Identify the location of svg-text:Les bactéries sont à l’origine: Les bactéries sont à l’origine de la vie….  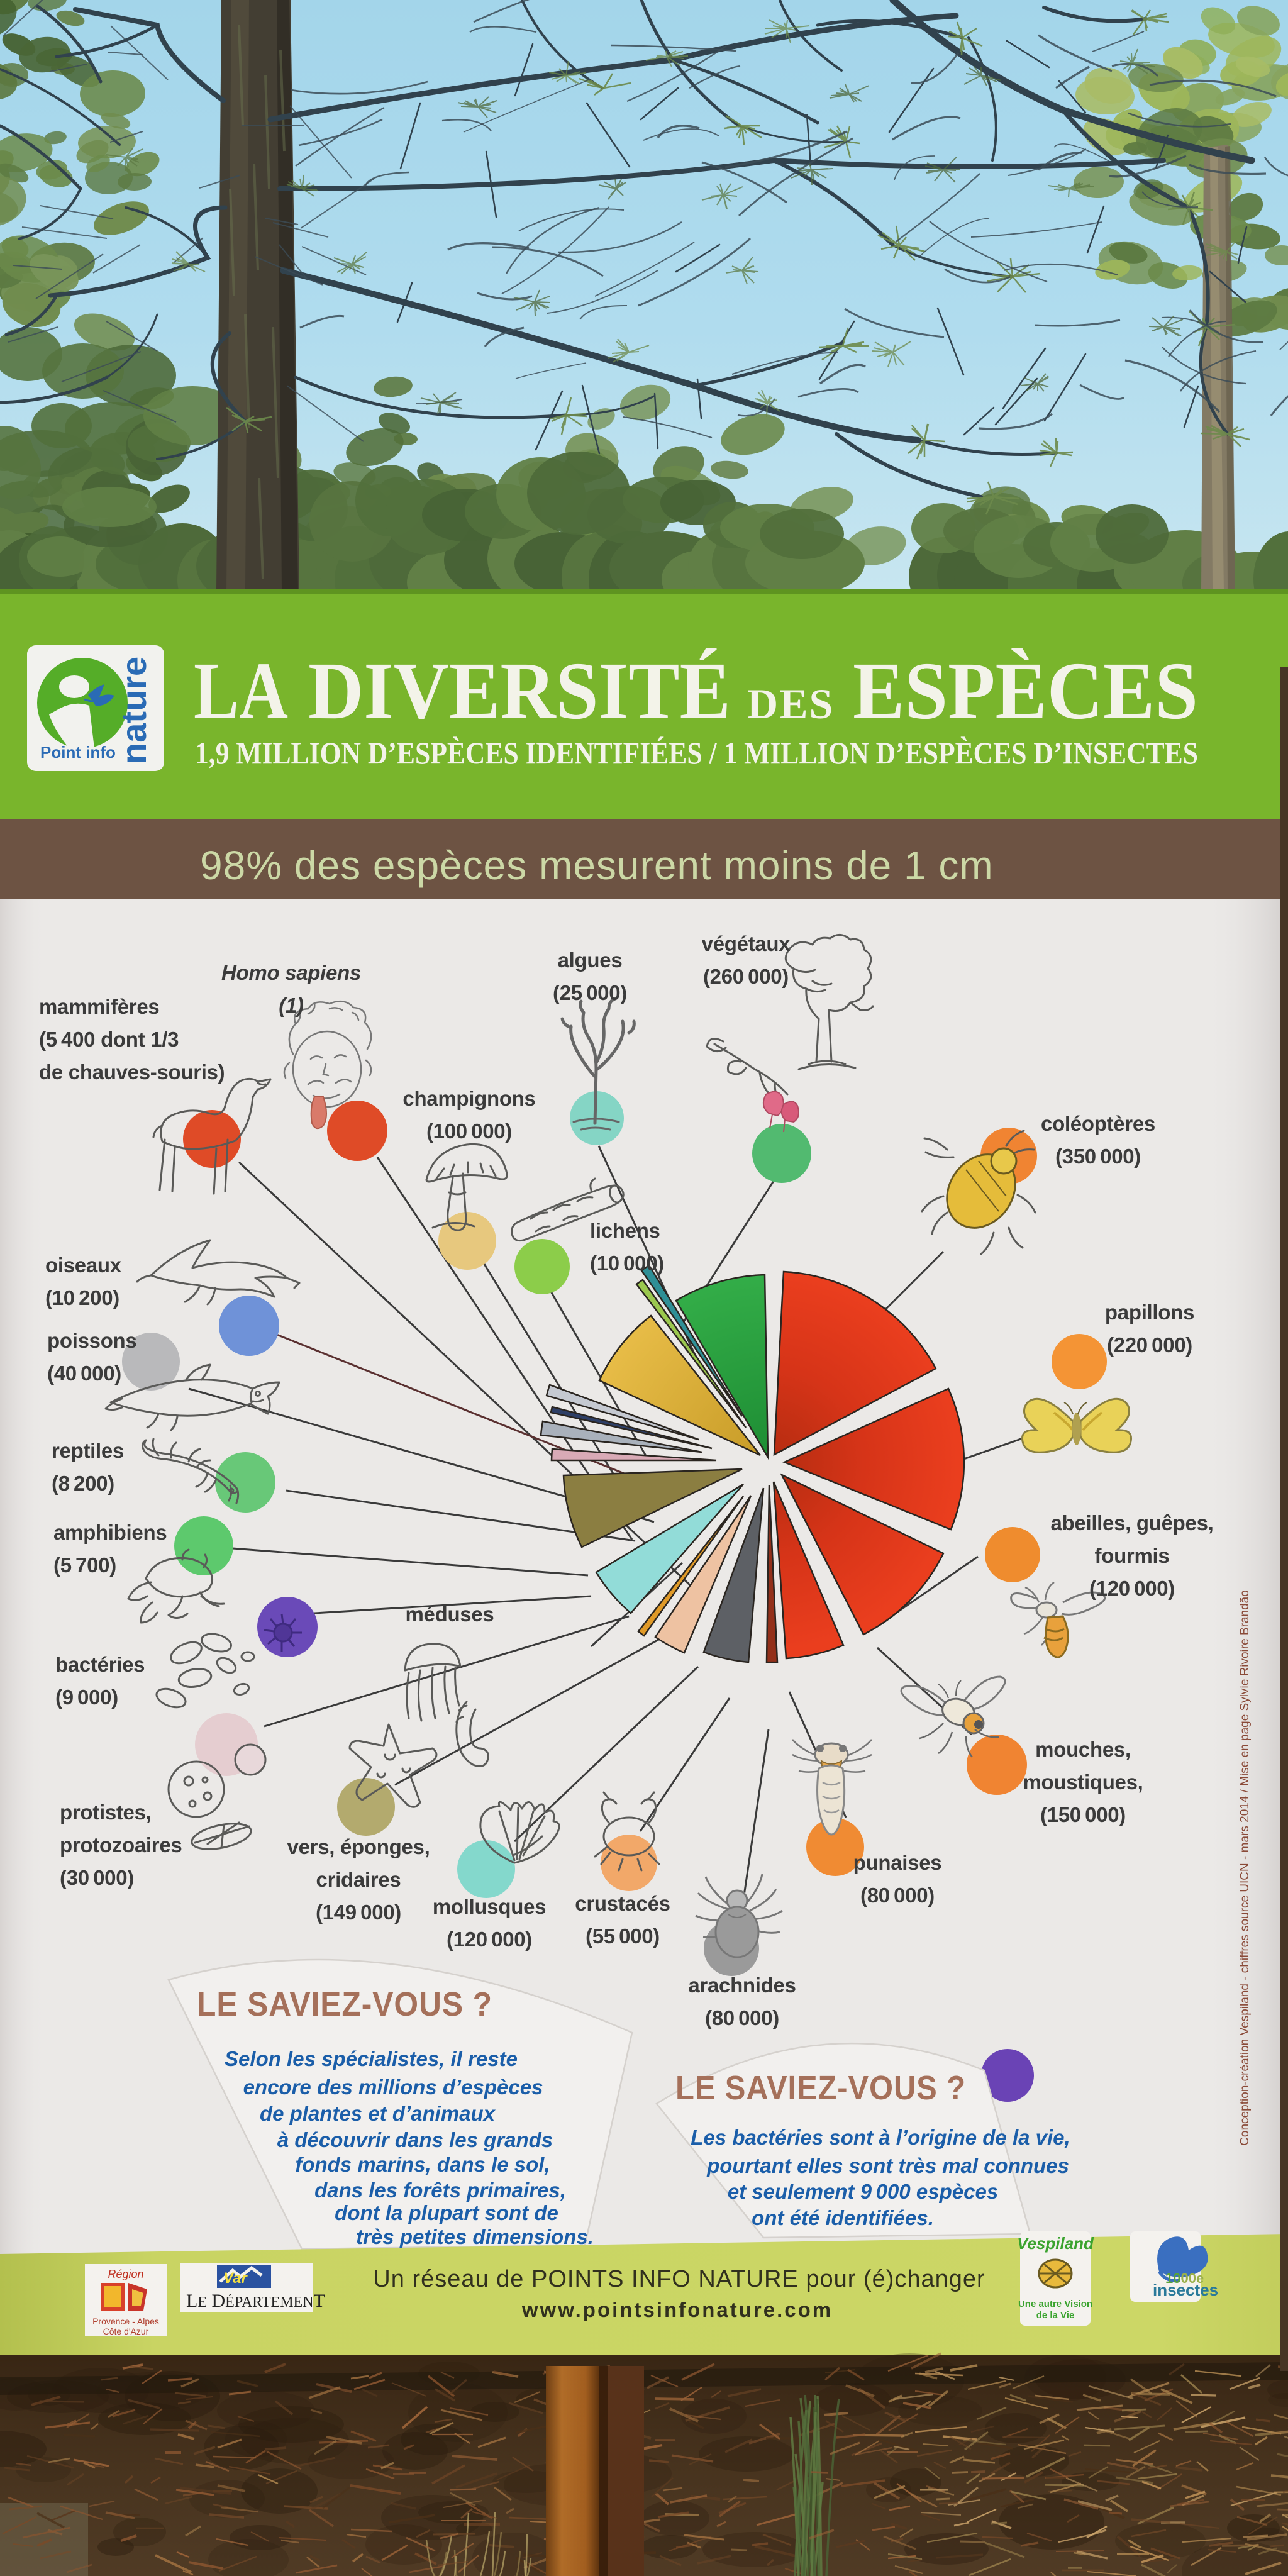
(880, 2137).